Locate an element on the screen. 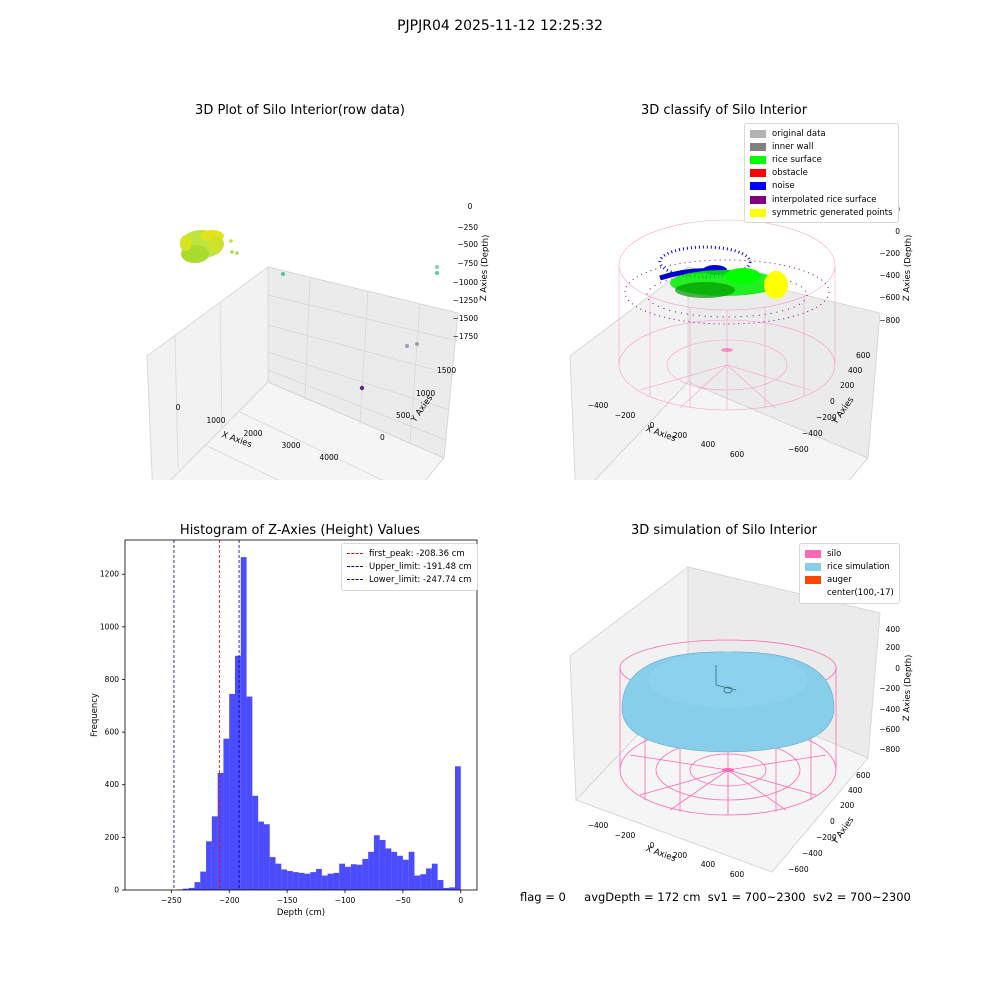 The image size is (1000, 1000). histogram-y-label: Frequency is located at coordinates (95, 715).